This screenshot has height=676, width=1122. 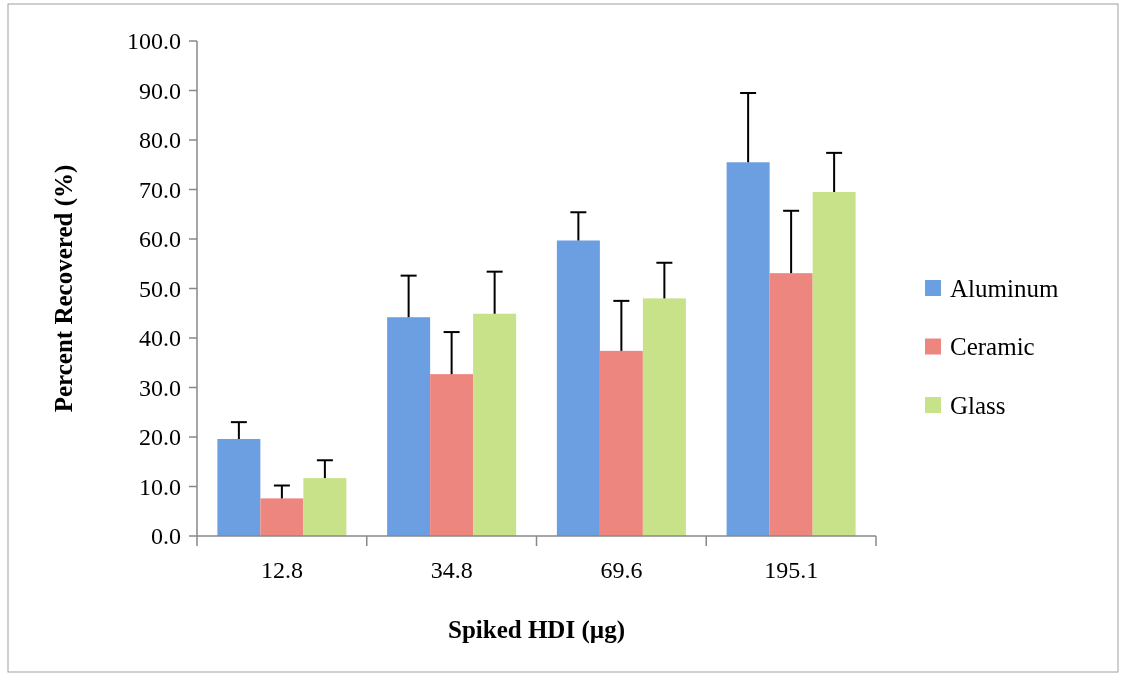 I want to click on y-tick-label: 50.0, so click(x=160, y=288).